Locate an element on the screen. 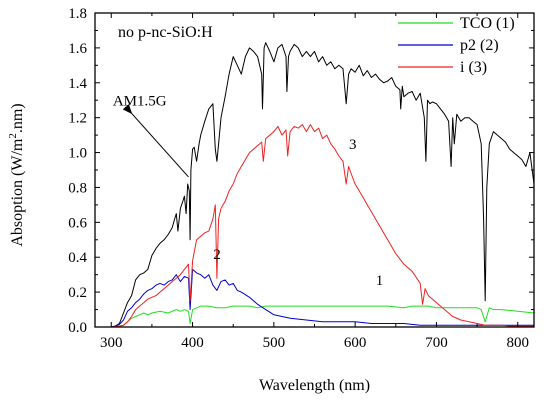 Image resolution: width=550 pixels, height=403 pixels. legend-label: p2 (2) is located at coordinates (479, 45).